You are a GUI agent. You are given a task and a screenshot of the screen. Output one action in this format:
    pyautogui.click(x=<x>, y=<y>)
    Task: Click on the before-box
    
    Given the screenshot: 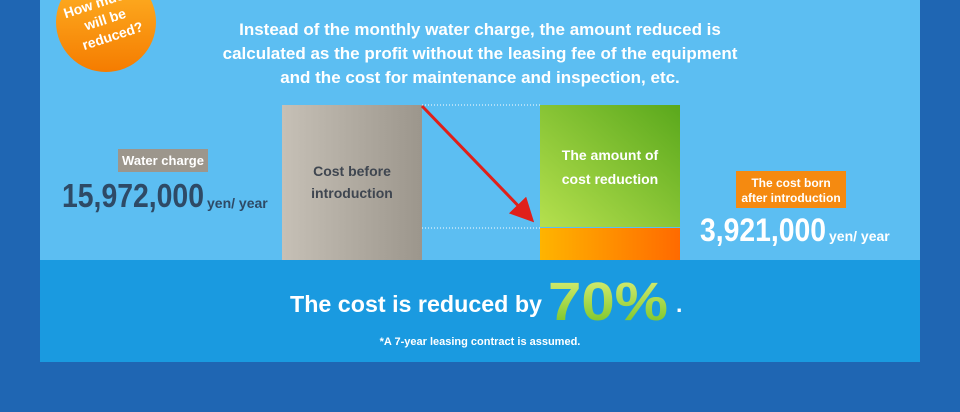 What is the action you would take?
    pyautogui.click(x=352, y=182)
    